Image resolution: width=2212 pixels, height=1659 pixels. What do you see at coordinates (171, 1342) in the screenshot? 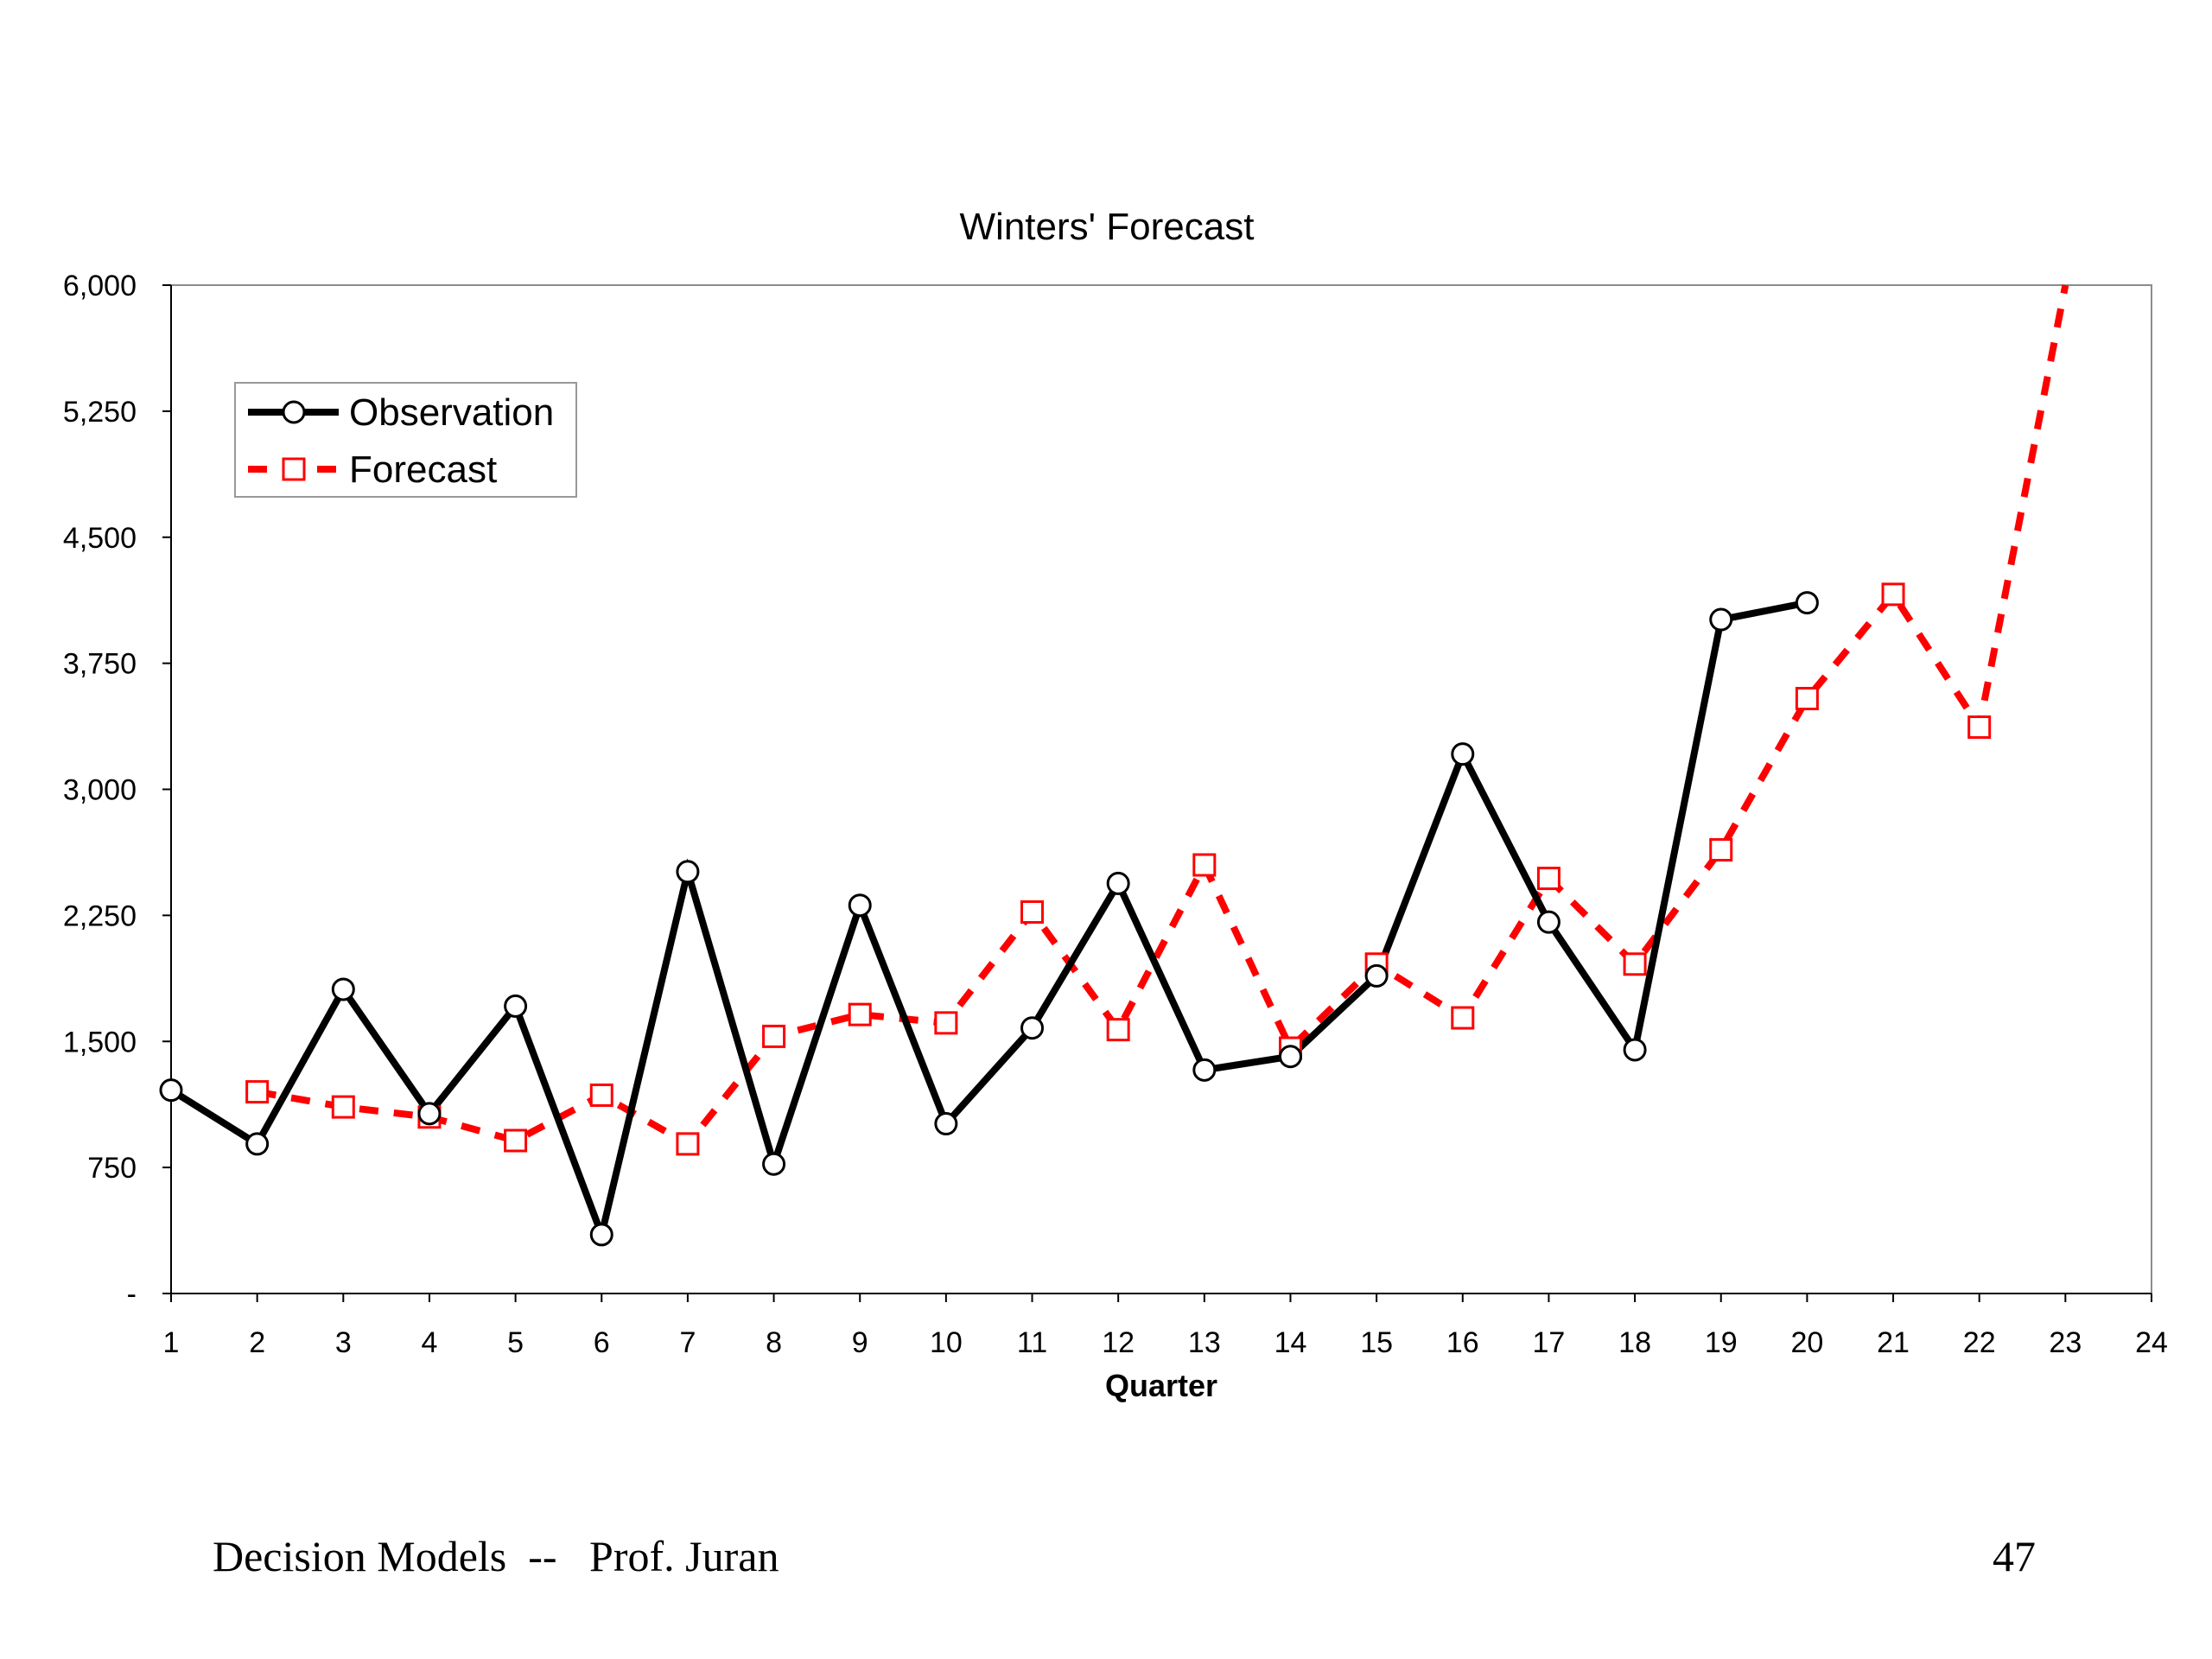
I see `x-tick-label: 1` at bounding box center [171, 1342].